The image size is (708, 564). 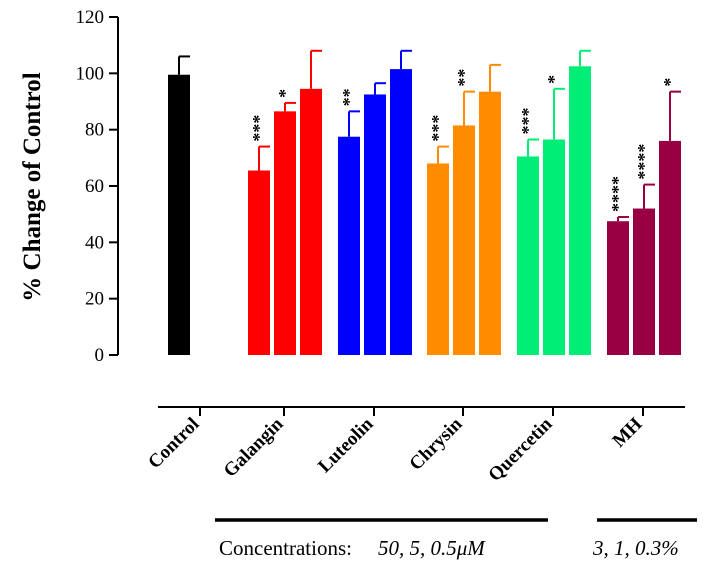 I want to click on x-tick-label-chrysin: Chrysin, so click(x=435, y=443).